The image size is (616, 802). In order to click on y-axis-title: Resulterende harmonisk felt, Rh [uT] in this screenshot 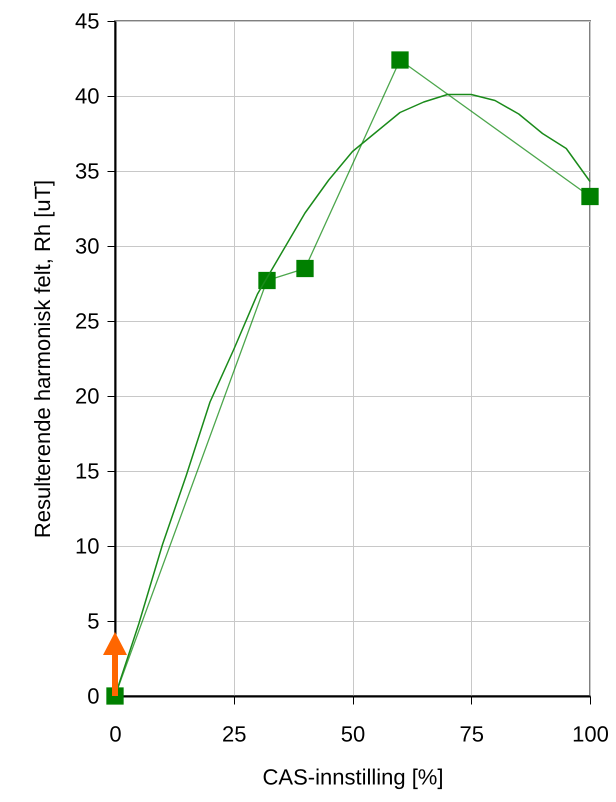, I will do `click(43, 359)`.